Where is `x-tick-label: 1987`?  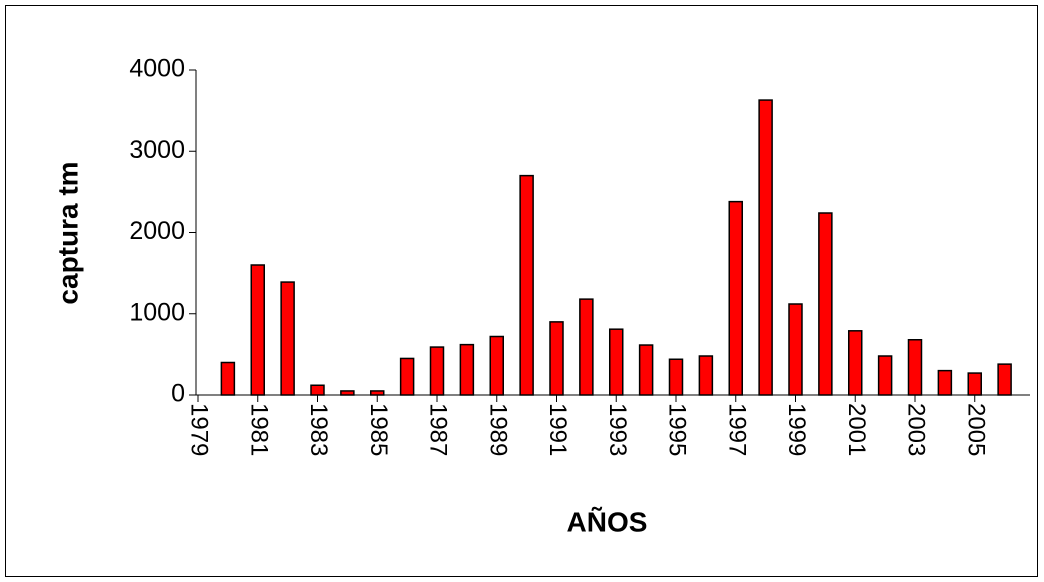
x-tick-label: 1987 is located at coordinates (438, 429).